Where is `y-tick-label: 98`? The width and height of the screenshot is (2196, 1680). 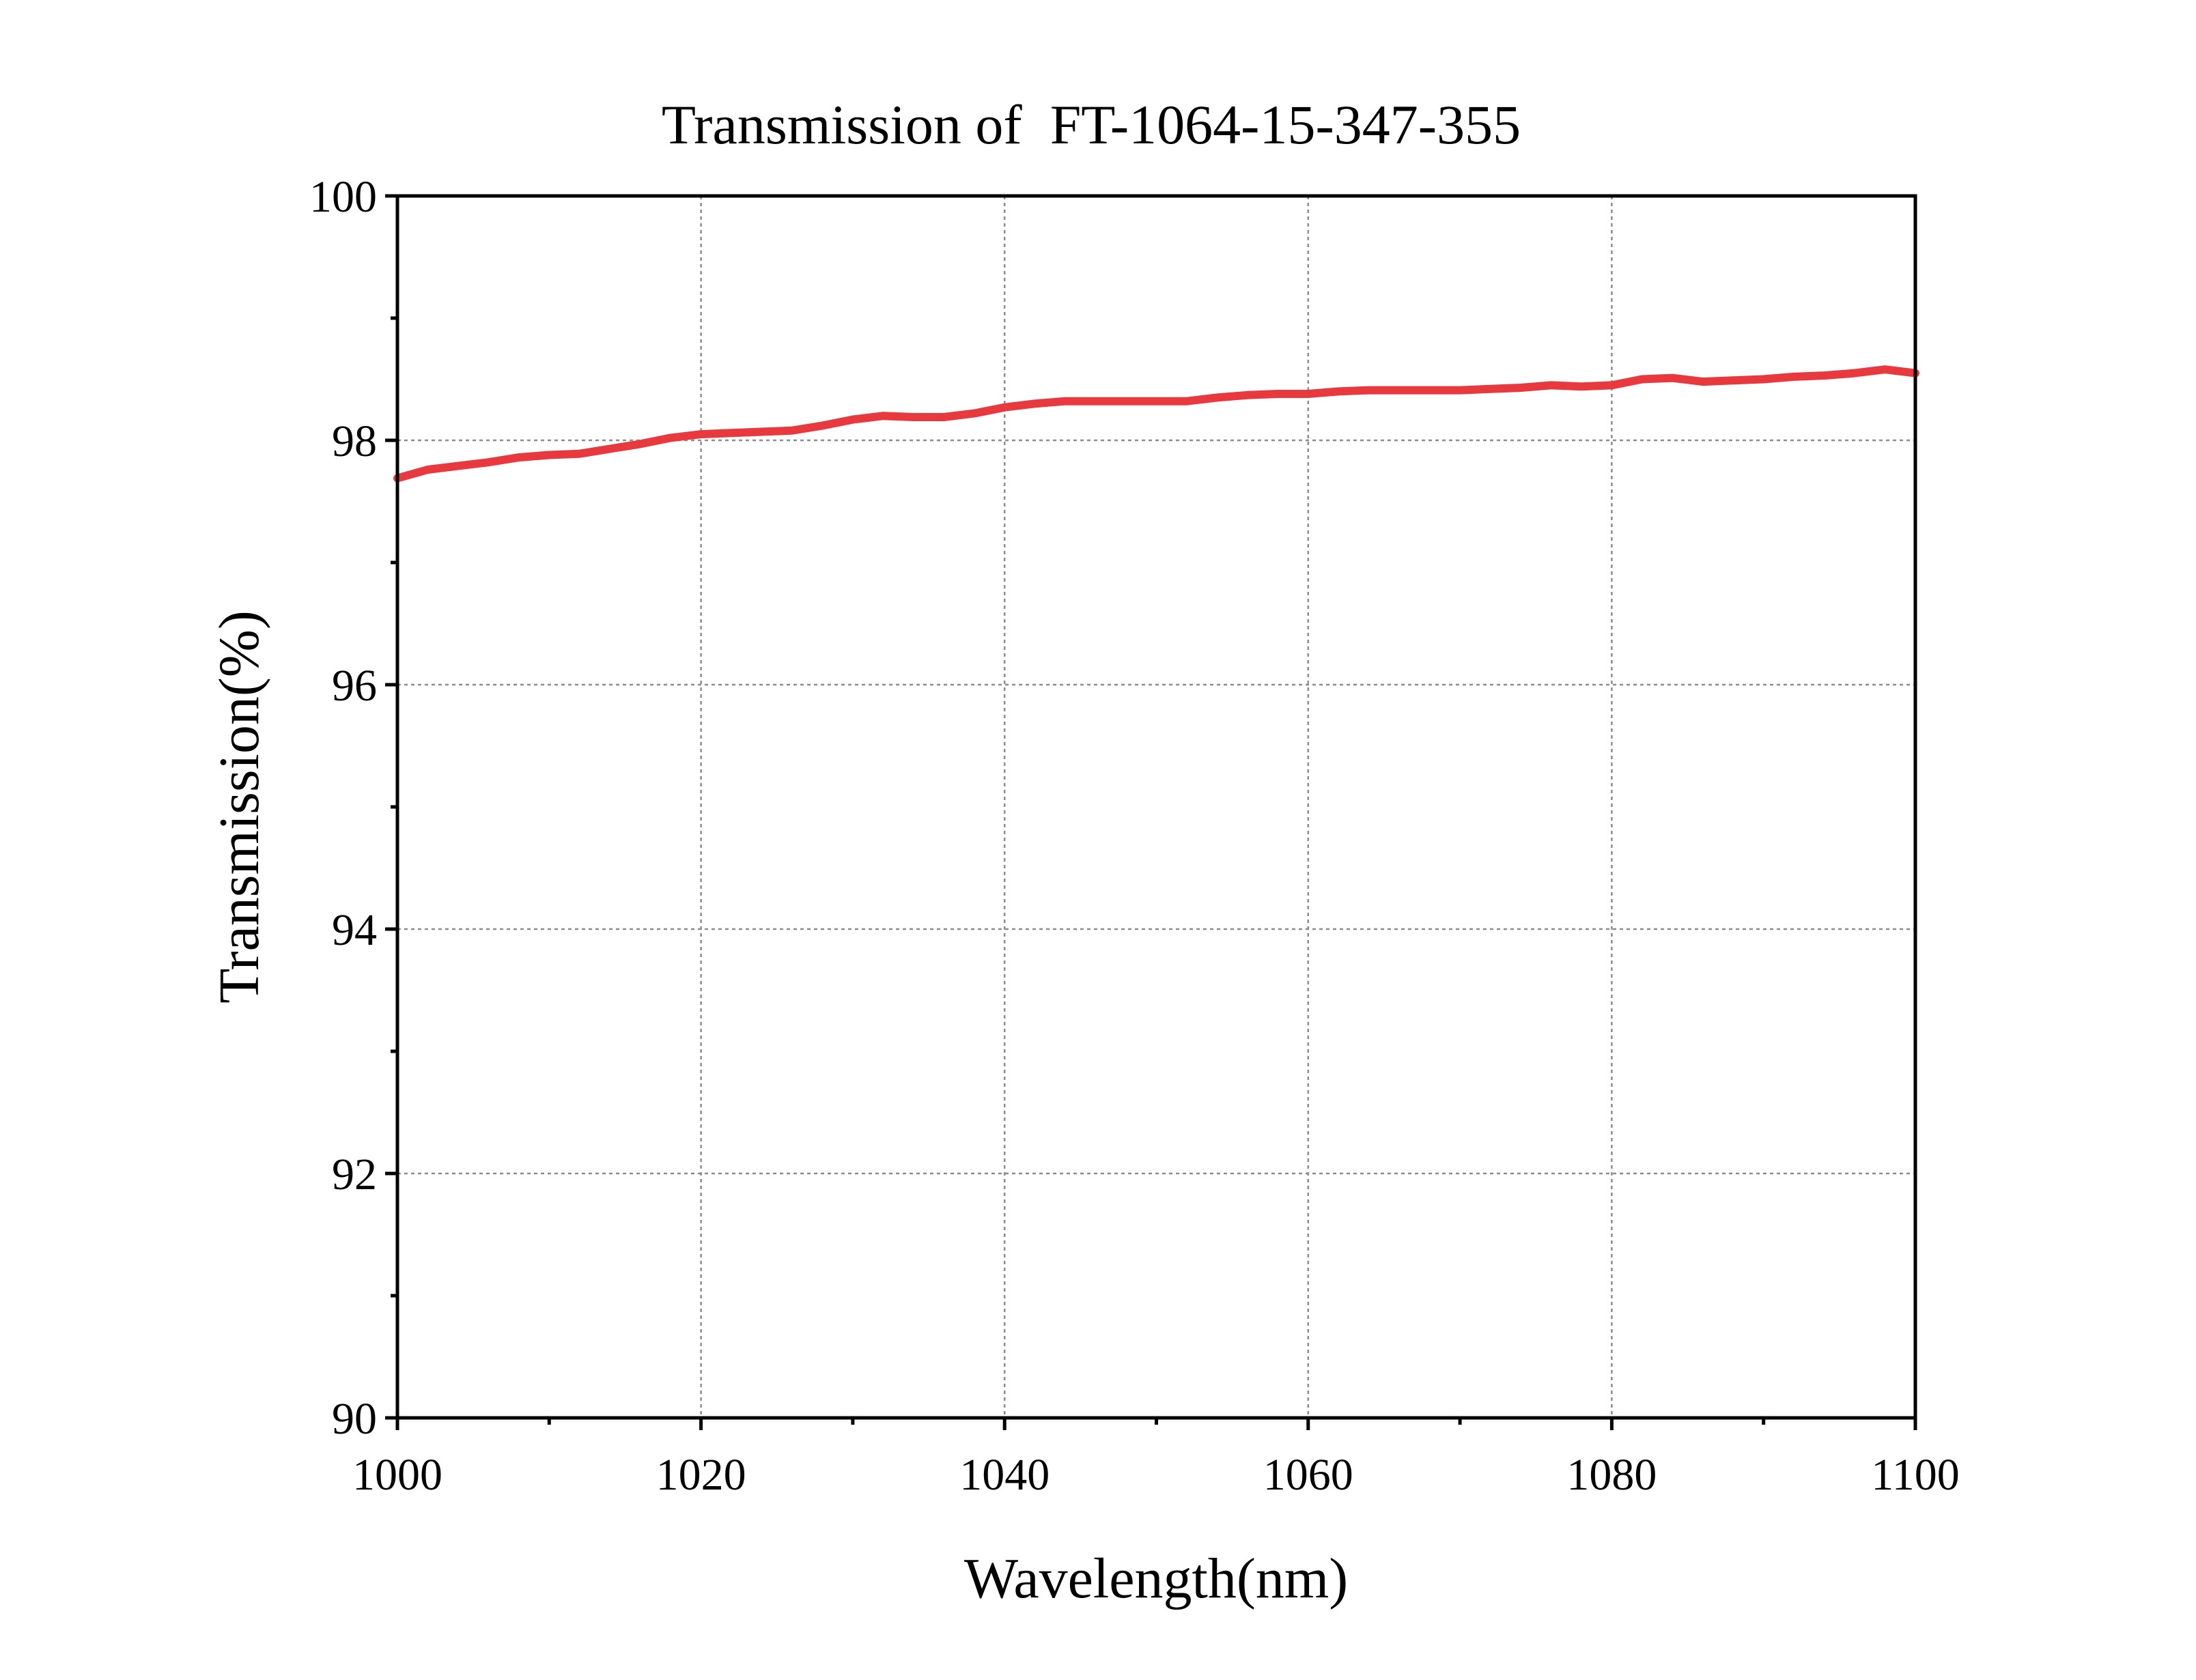 y-tick-label: 98 is located at coordinates (355, 441).